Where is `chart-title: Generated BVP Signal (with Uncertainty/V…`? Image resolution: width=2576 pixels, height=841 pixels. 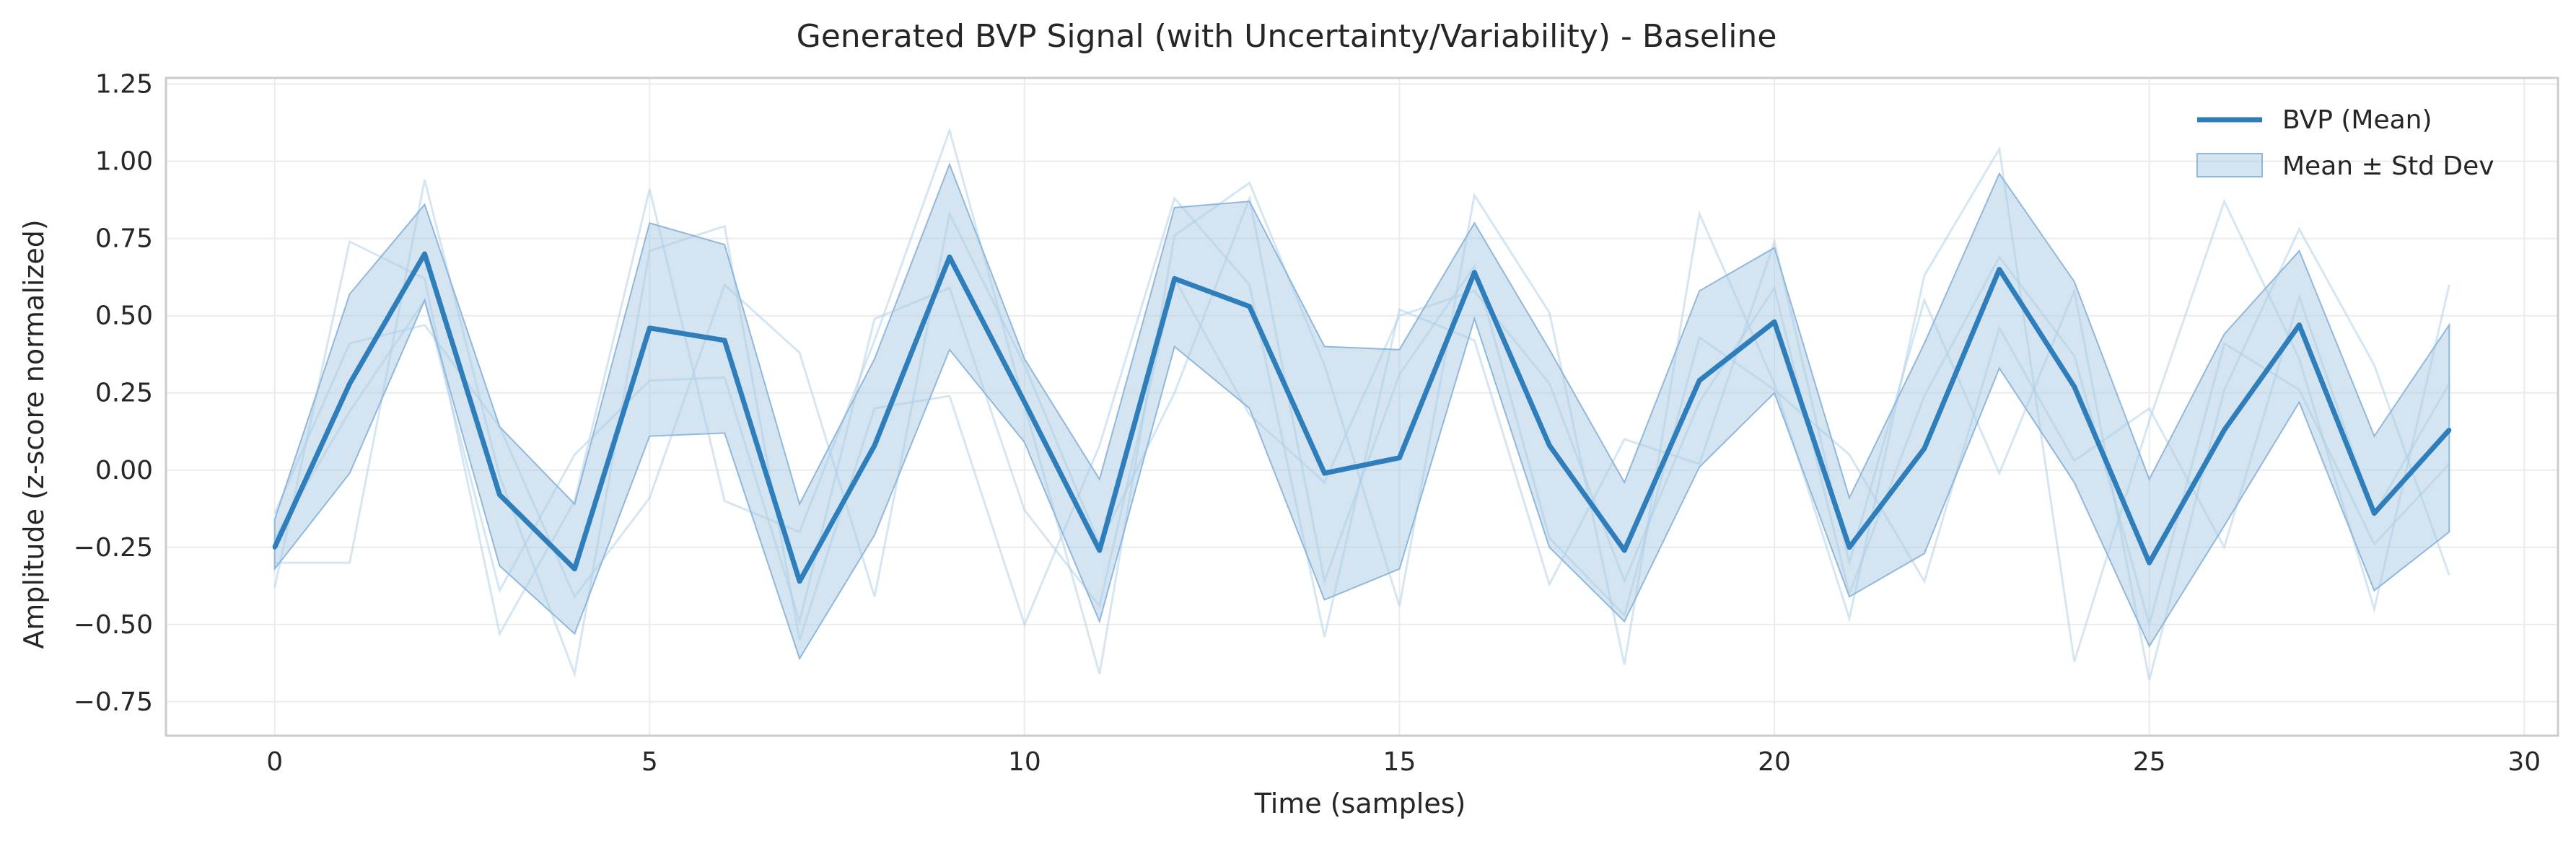
chart-title: Generated BVP Signal (with Uncertainty/V… is located at coordinates (1287, 36).